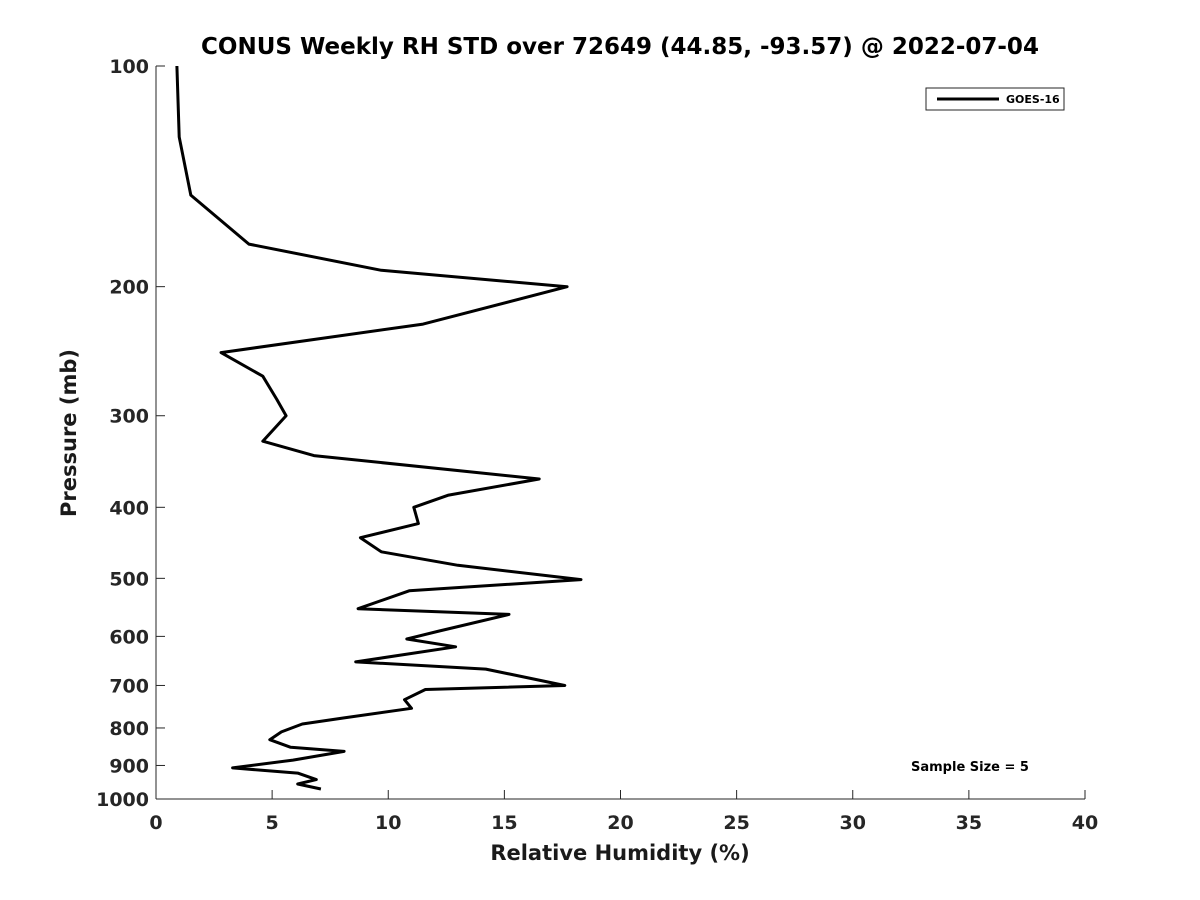 The image size is (1200, 900). Describe the element at coordinates (129, 417) in the screenshot. I see `y-tick-label: 300` at that location.